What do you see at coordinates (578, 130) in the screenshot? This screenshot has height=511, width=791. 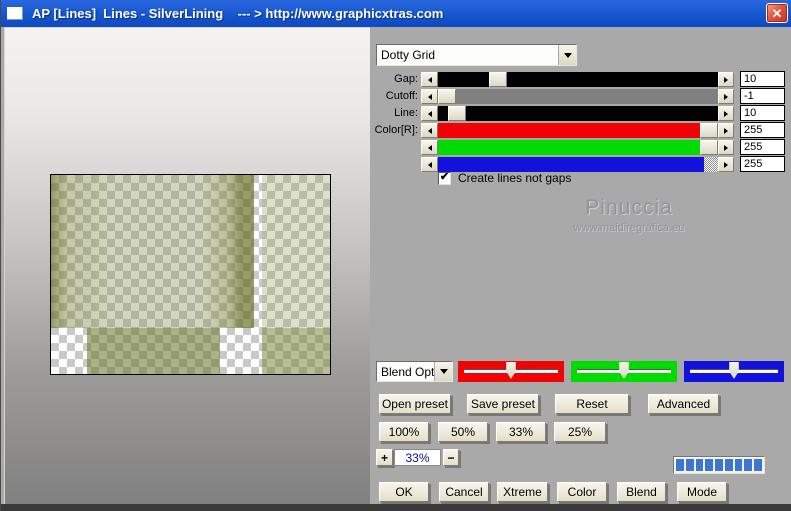 I see `slider-track-red` at bounding box center [578, 130].